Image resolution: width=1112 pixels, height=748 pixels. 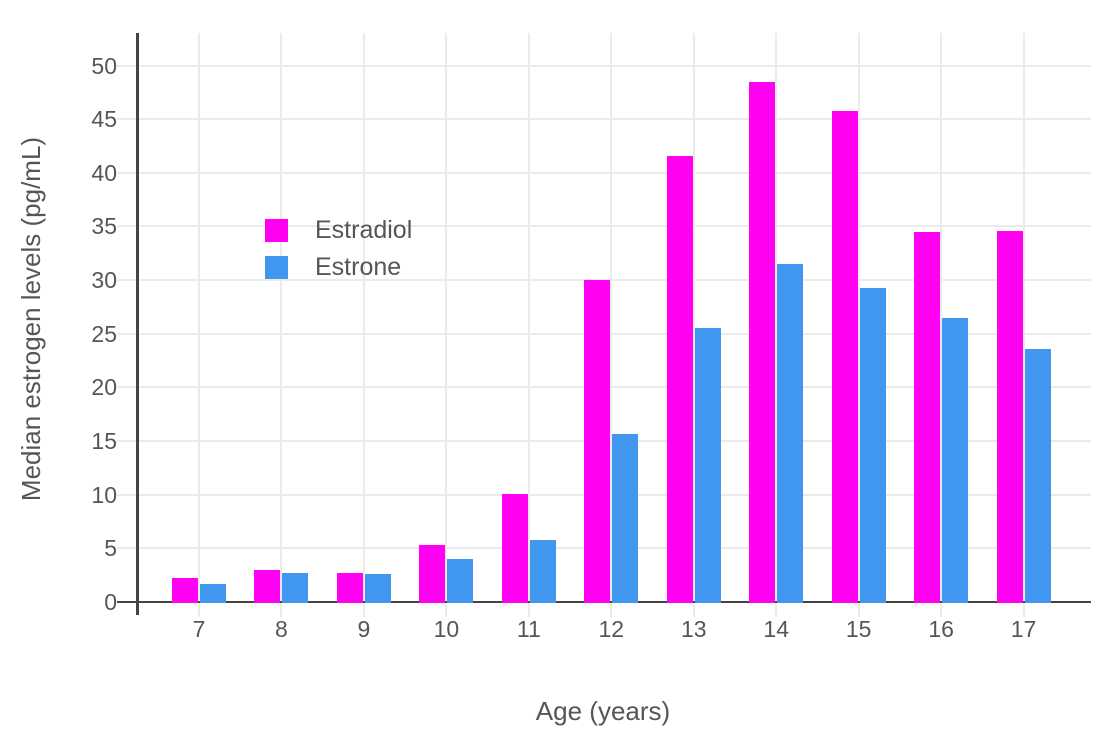 I want to click on y-tick-label-45: 45, so click(x=104, y=119).